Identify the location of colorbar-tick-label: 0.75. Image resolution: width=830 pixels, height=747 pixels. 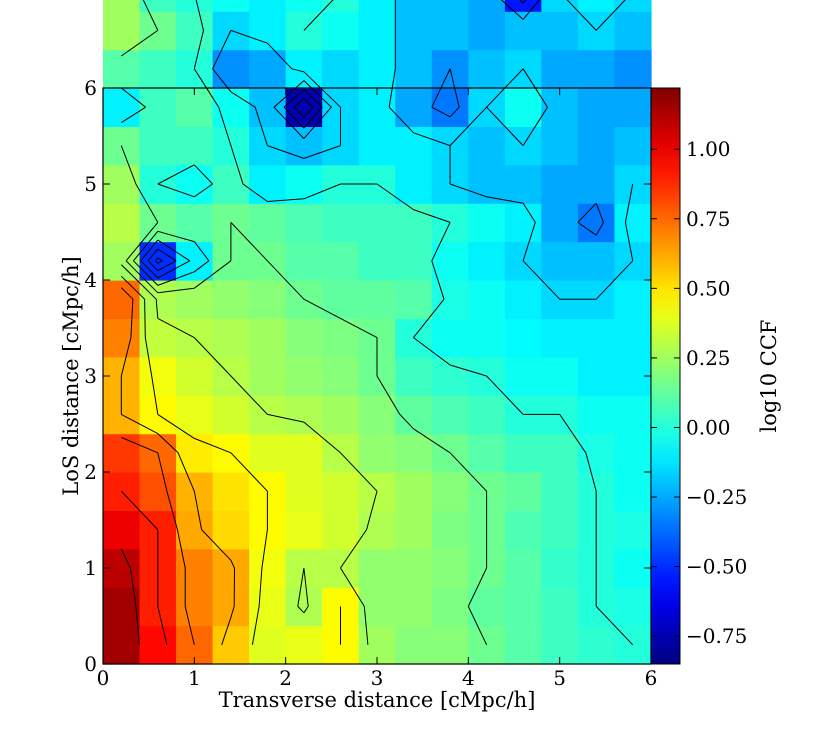
(708, 219).